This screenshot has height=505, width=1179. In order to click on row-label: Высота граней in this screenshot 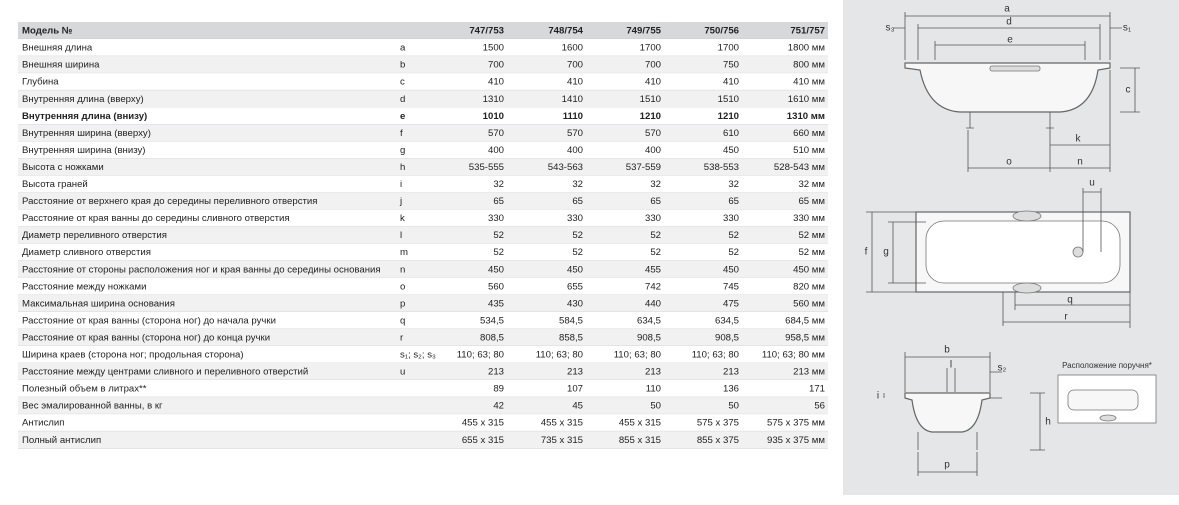, I will do `click(55, 184)`.